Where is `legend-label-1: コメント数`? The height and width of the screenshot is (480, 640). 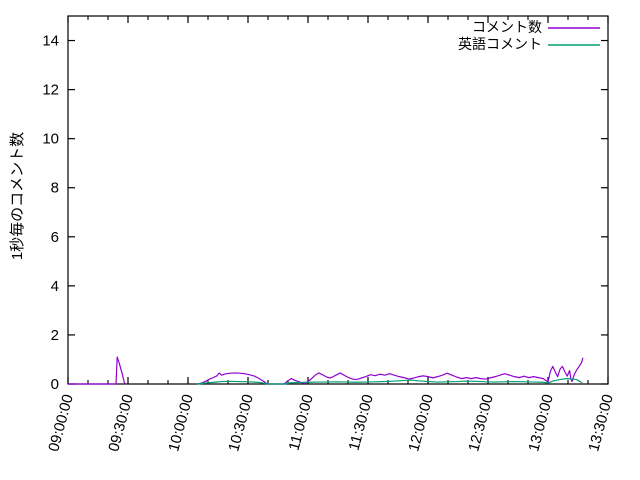
legend-label-1: コメント数 is located at coordinates (507, 27).